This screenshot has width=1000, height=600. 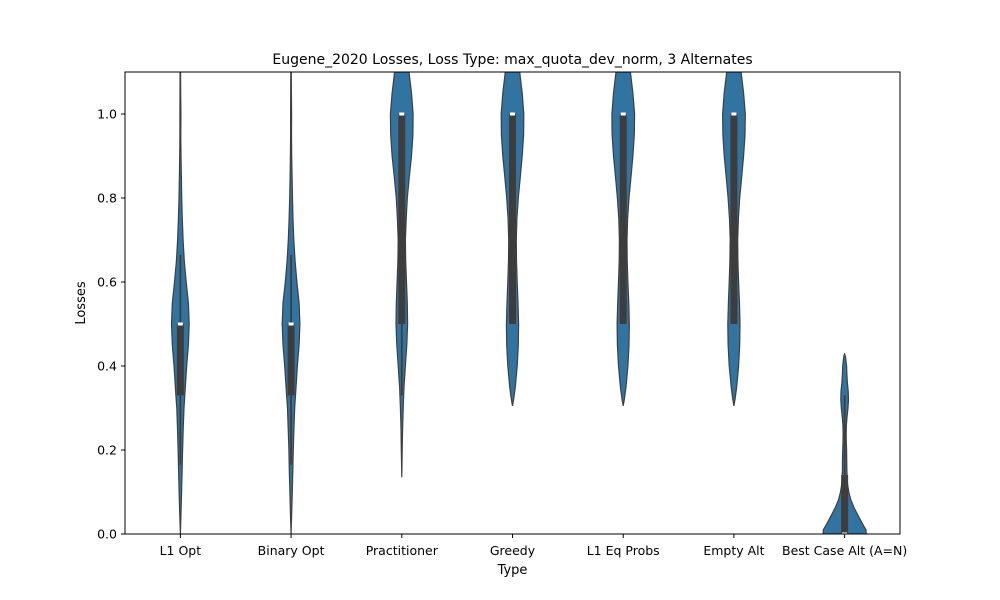 What do you see at coordinates (107, 282) in the screenshot?
I see `y-tick-label: 0.6` at bounding box center [107, 282].